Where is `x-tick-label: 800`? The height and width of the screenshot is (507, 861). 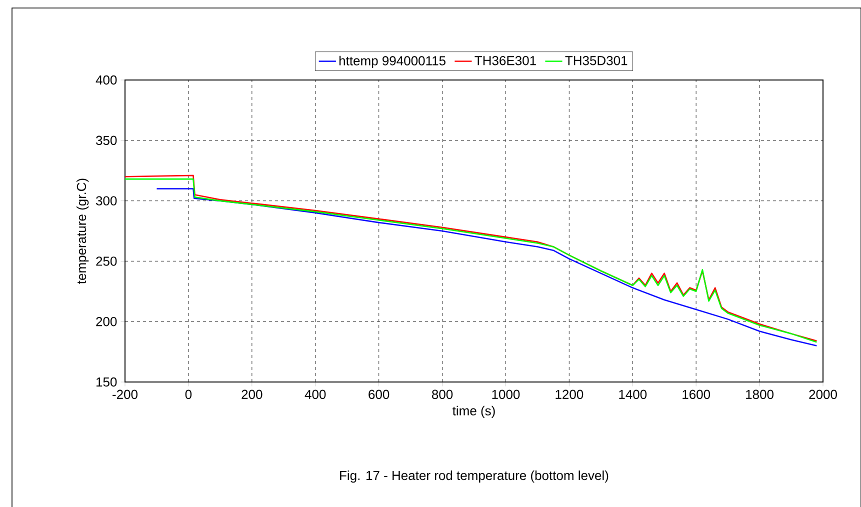
x-tick-label: 800 is located at coordinates (442, 395).